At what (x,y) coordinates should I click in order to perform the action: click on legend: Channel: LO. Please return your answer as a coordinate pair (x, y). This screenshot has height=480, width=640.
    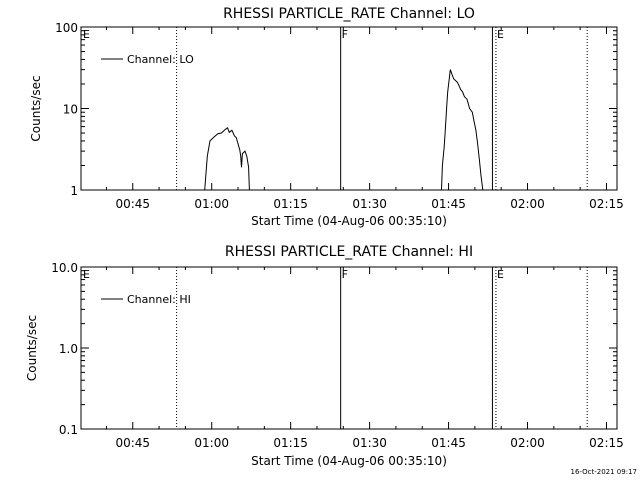
    Looking at the image, I should click on (147, 59).